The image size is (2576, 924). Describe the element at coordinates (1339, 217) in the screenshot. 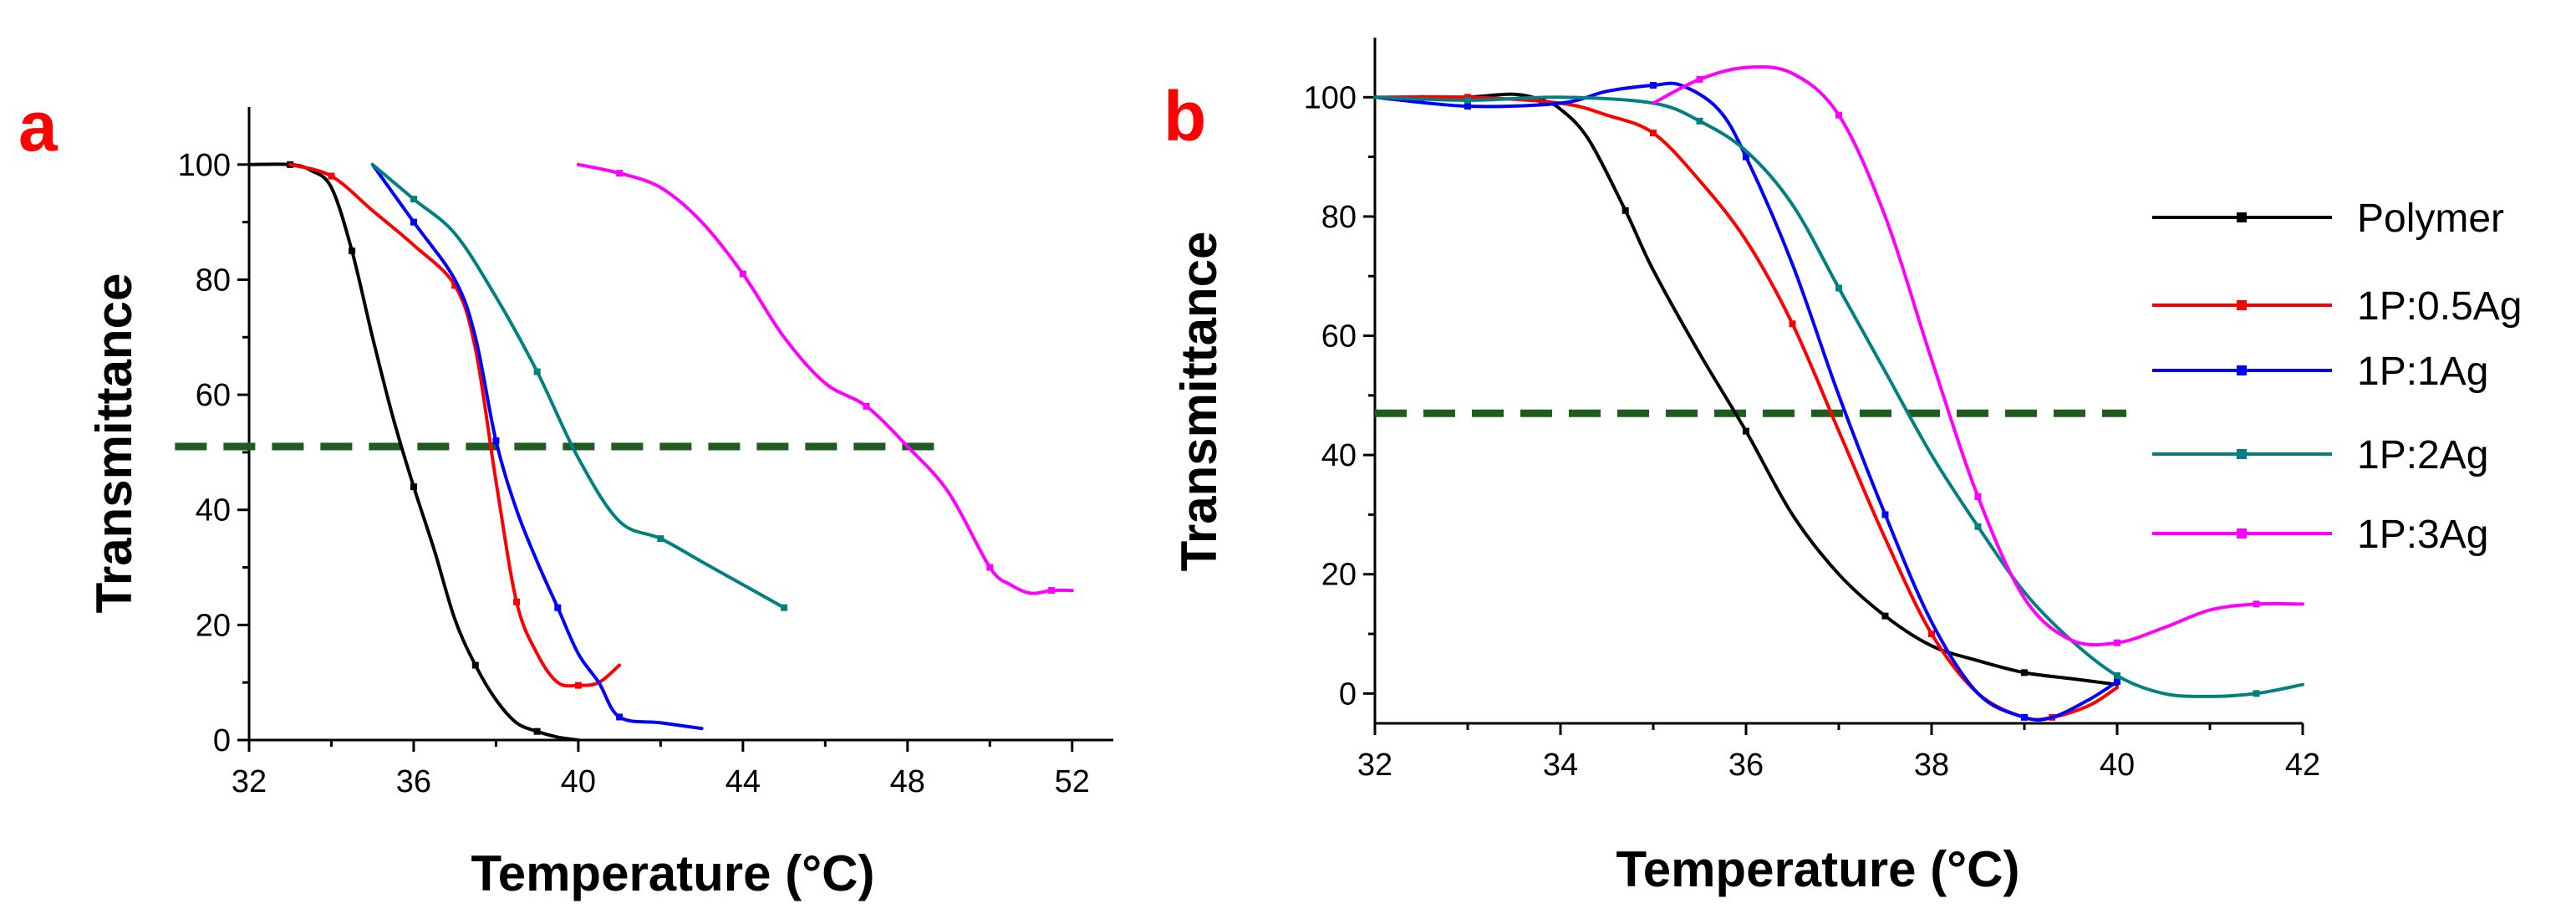

I see `panel-b-y-tick-label: 80` at that location.